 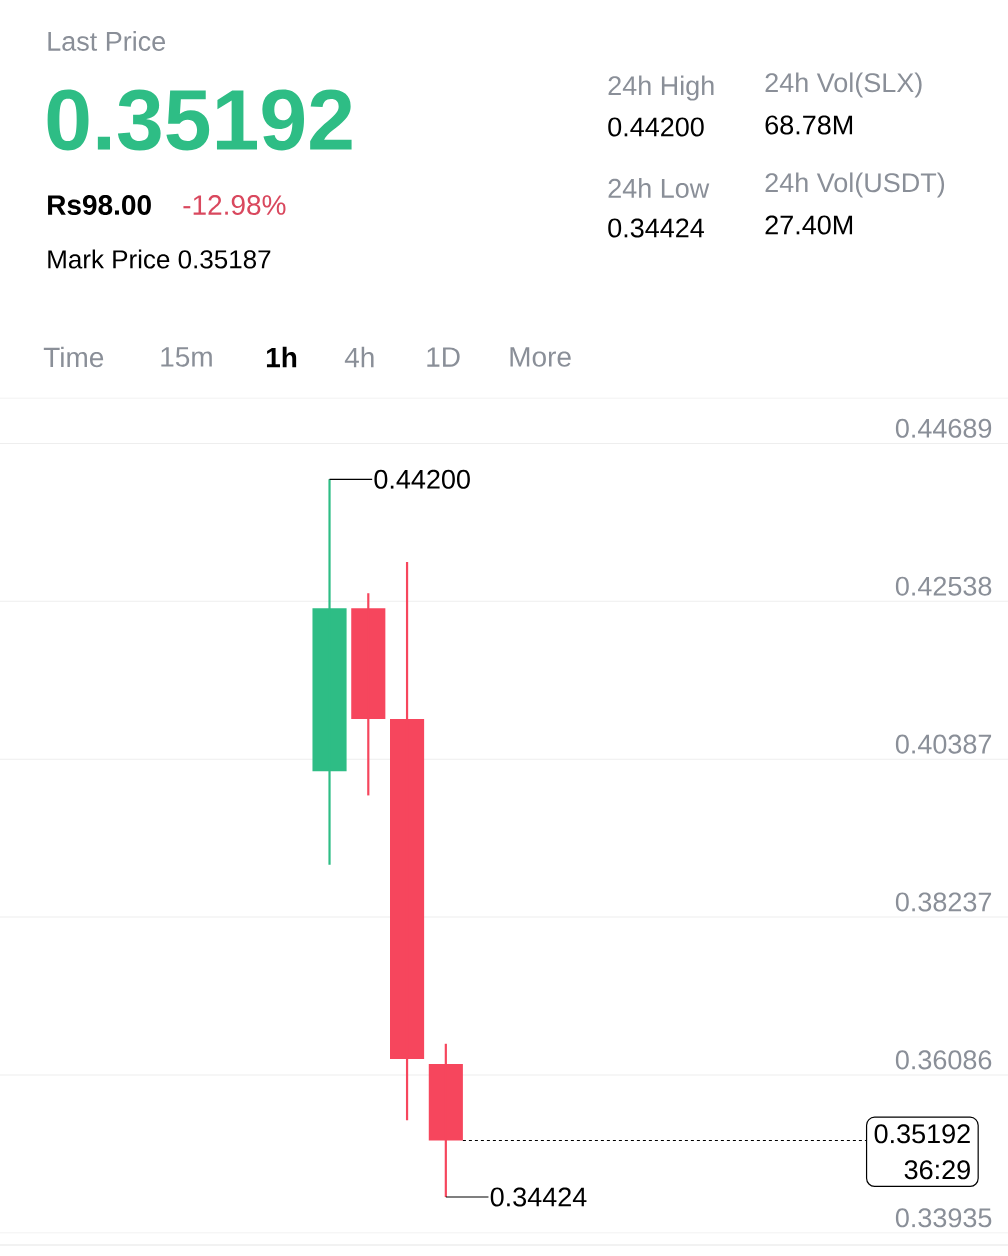 What do you see at coordinates (107, 41) in the screenshot?
I see `text: Last Price` at bounding box center [107, 41].